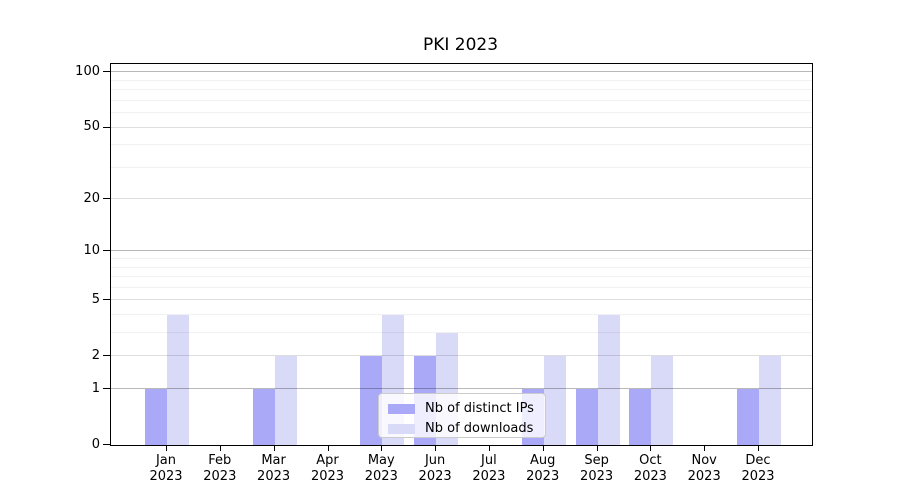  Describe the element at coordinates (401, 409) in the screenshot. I see `legend-swatch-distinct-ips` at that location.